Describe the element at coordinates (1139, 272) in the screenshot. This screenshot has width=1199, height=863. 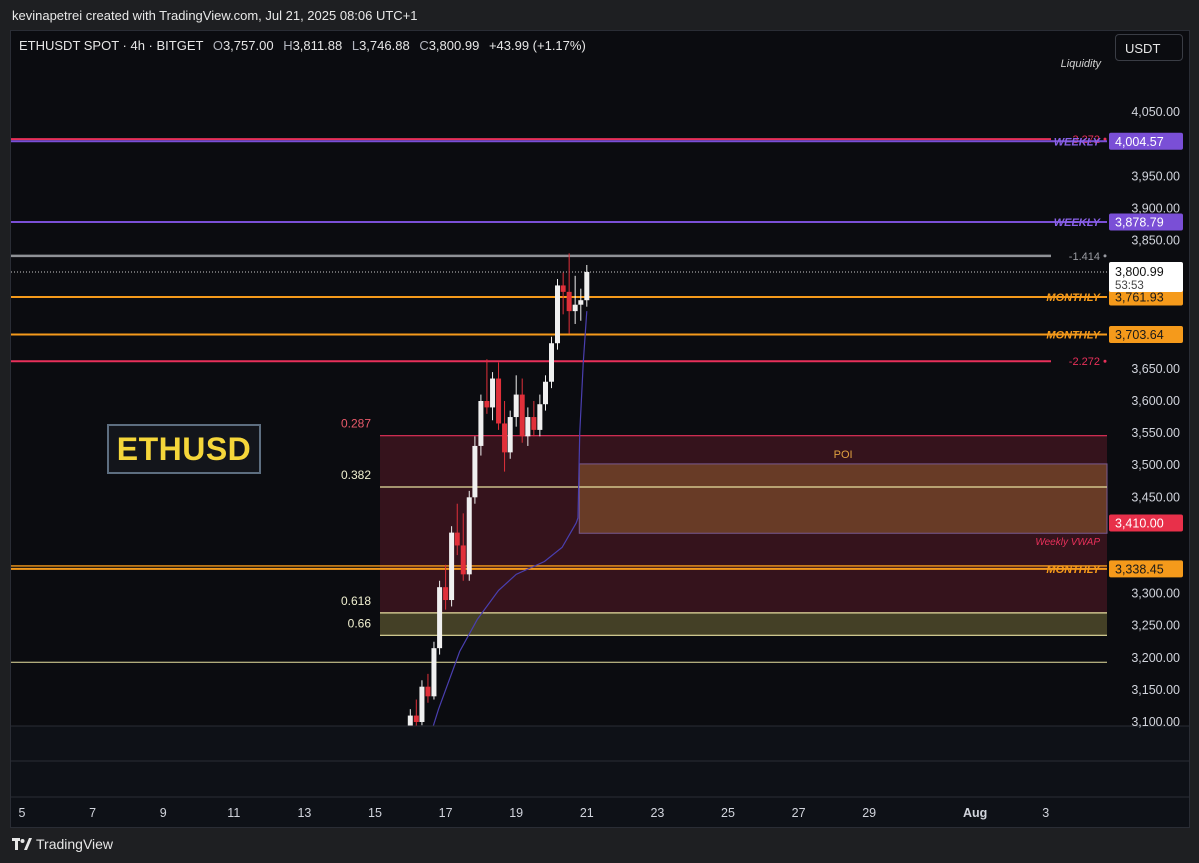
I see `current-price-tag: 3,800.99` at that location.